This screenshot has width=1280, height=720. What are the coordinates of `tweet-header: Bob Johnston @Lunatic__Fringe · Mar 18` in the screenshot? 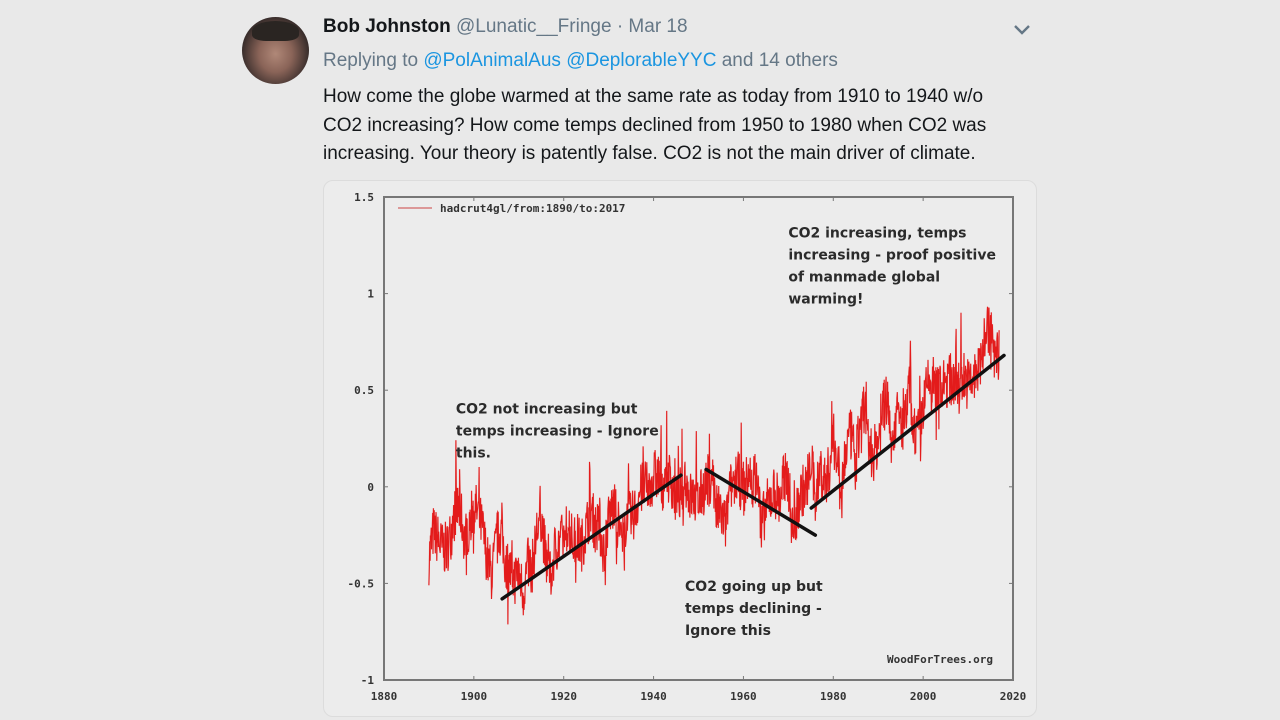 It's located at (505, 27).